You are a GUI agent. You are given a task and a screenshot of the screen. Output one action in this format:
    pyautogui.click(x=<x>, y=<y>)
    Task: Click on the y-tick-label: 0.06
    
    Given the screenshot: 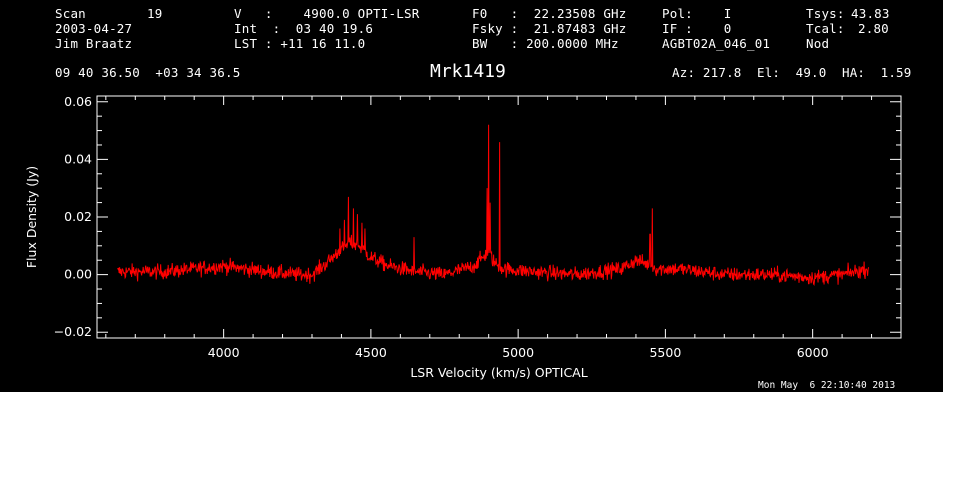 What is the action you would take?
    pyautogui.click(x=78, y=101)
    